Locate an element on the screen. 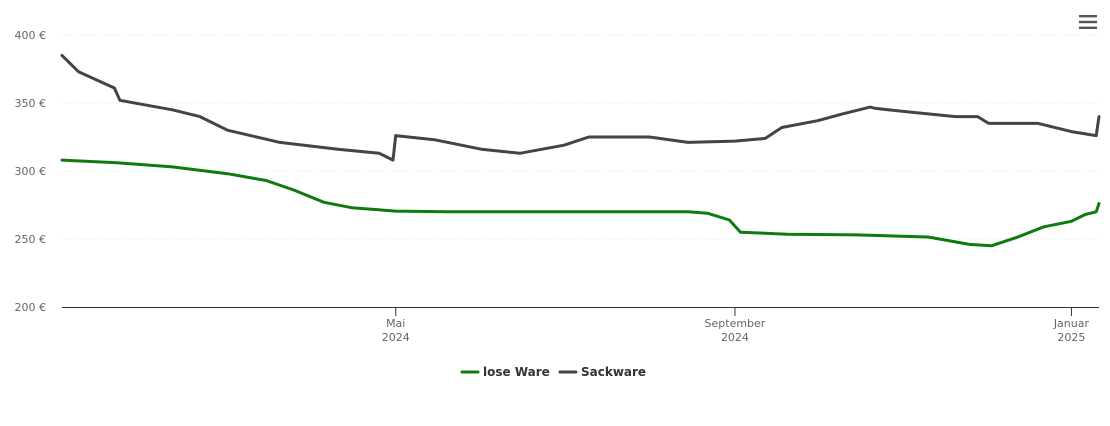  legend-label-lose-ware: lose Ware is located at coordinates (516, 372).